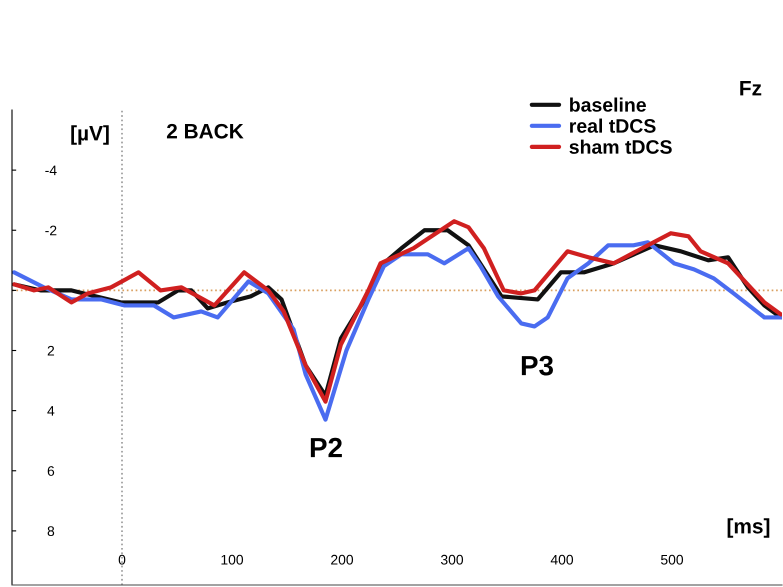 This screenshot has width=783, height=587. I want to click on annotation: 2 BACK, so click(205, 131).